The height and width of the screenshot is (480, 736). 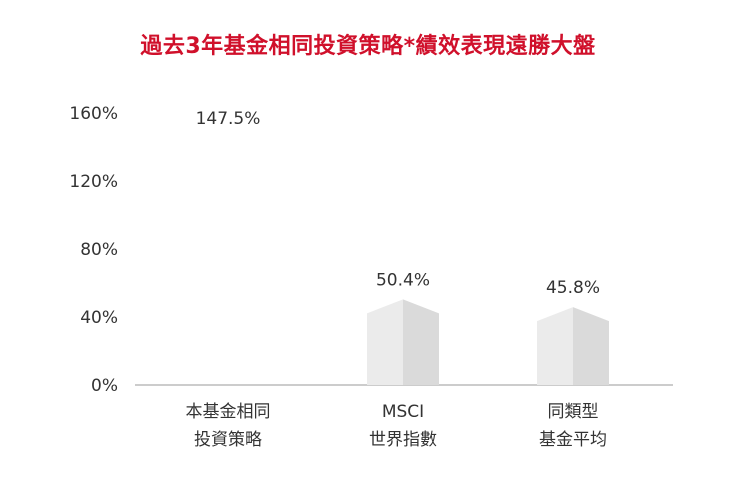 I want to click on category-label: 同類型, so click(x=573, y=412).